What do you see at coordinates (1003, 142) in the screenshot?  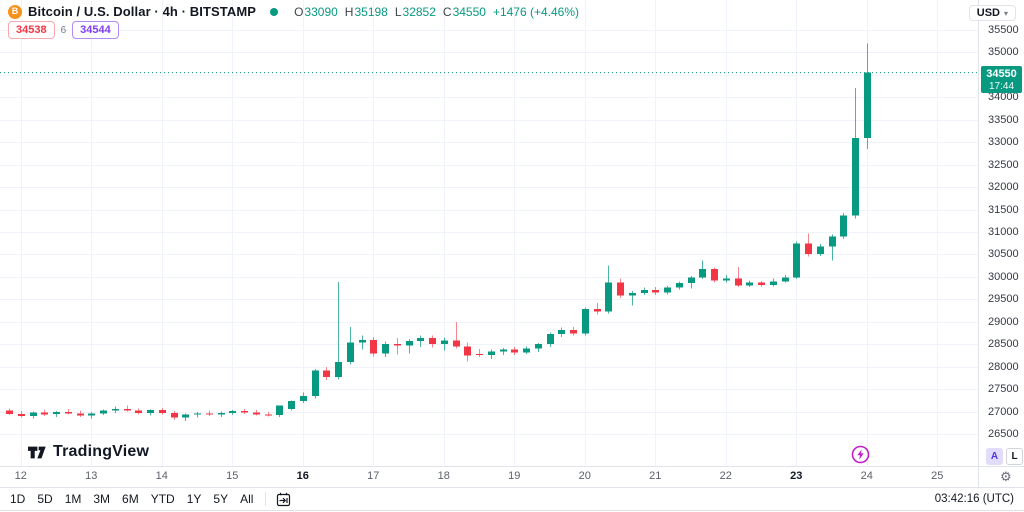 I see `price-tick-label: 33000` at bounding box center [1003, 142].